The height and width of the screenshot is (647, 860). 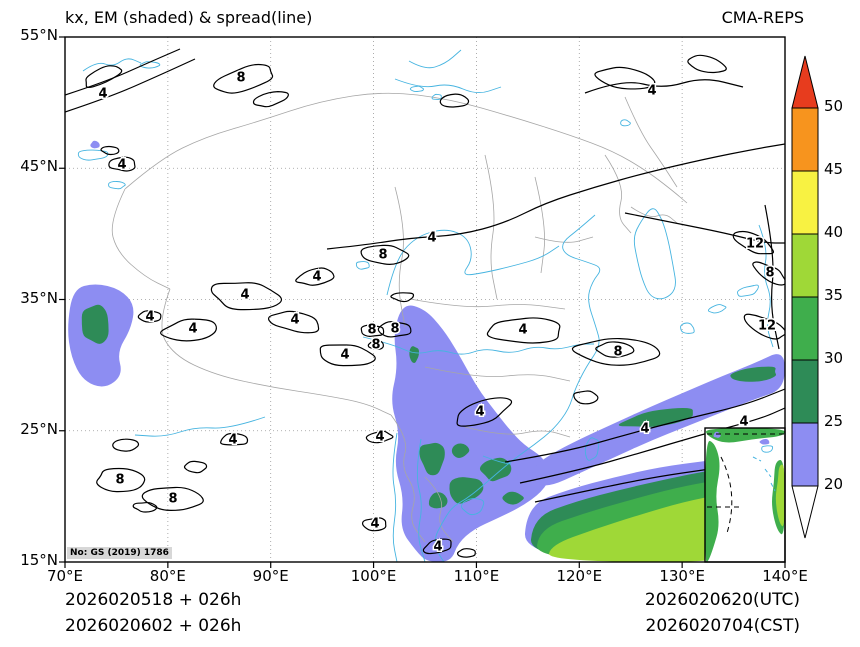 What do you see at coordinates (834, 421) in the screenshot?
I see `colorbar-tick-label: 25` at bounding box center [834, 421].